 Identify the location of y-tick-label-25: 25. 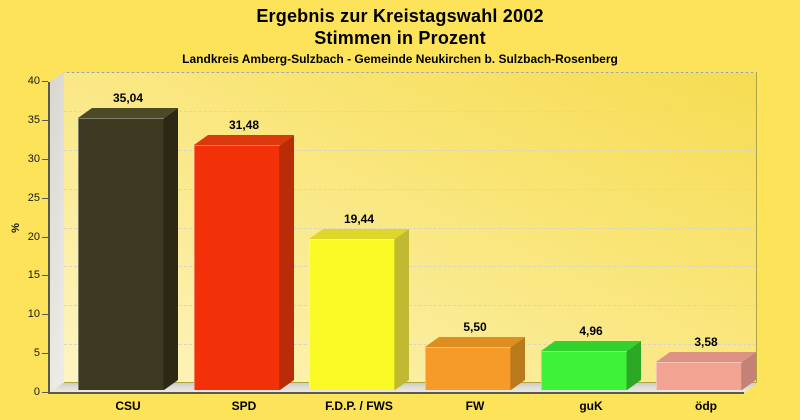
(33, 197).